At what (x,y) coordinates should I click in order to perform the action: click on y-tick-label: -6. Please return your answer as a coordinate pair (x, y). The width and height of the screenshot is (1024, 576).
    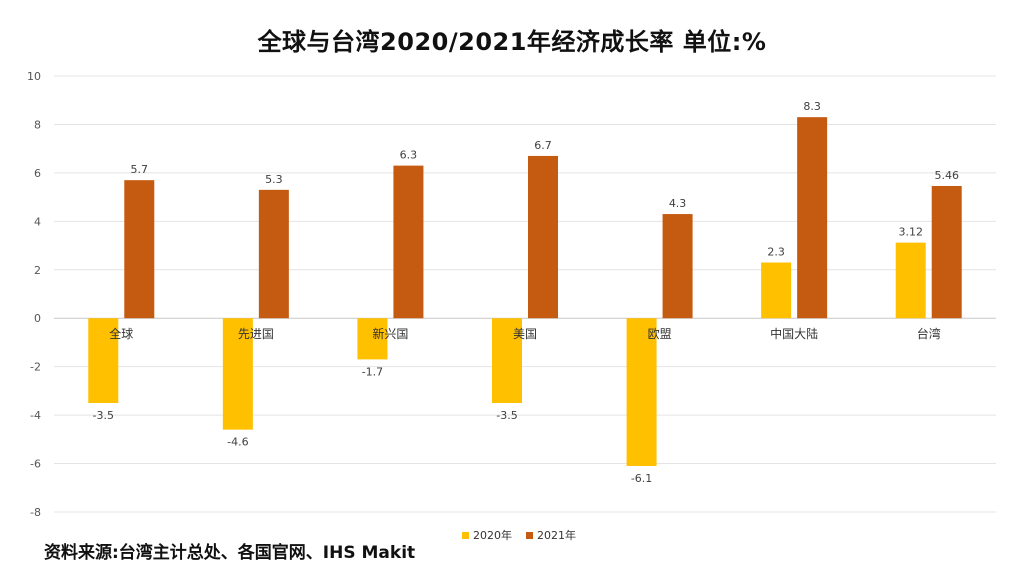
    Looking at the image, I should click on (35, 464).